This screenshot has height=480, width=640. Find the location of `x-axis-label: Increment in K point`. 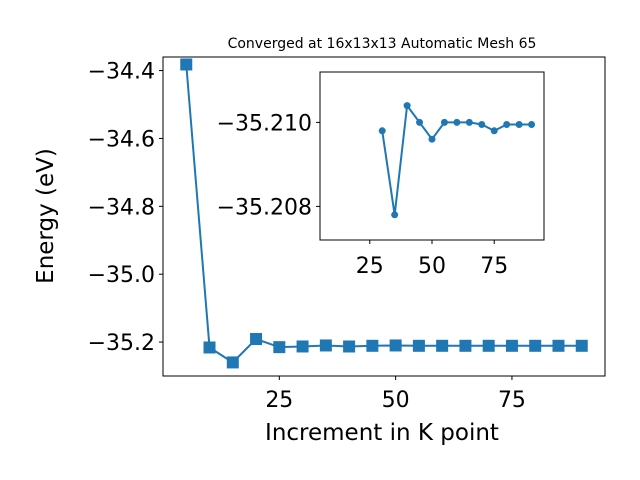

x-axis-label: Increment in K point is located at coordinates (382, 433).